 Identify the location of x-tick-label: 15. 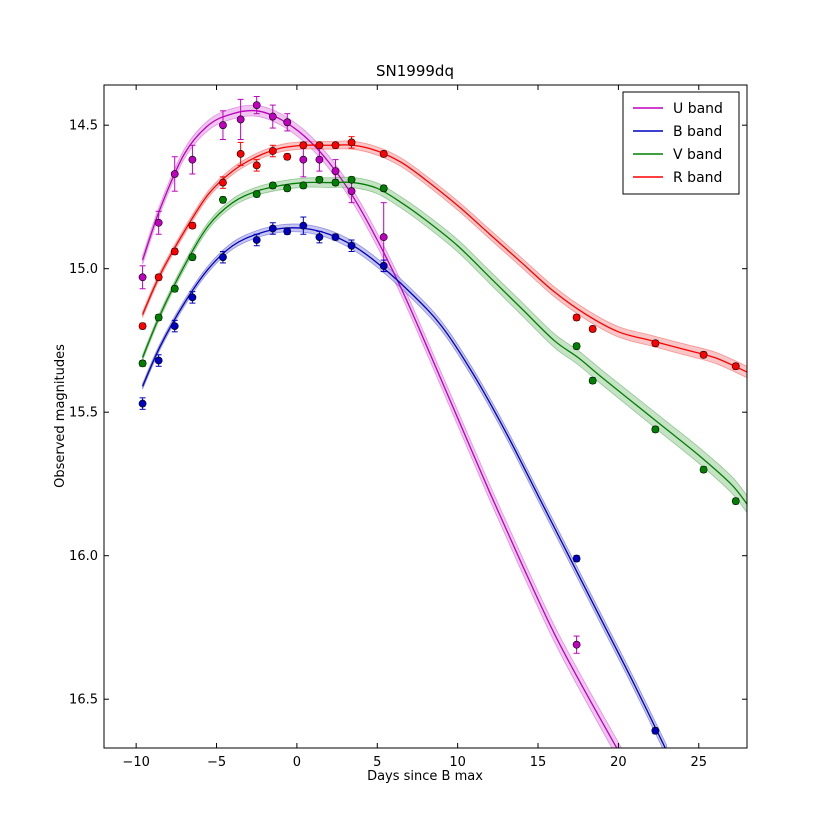
(538, 762).